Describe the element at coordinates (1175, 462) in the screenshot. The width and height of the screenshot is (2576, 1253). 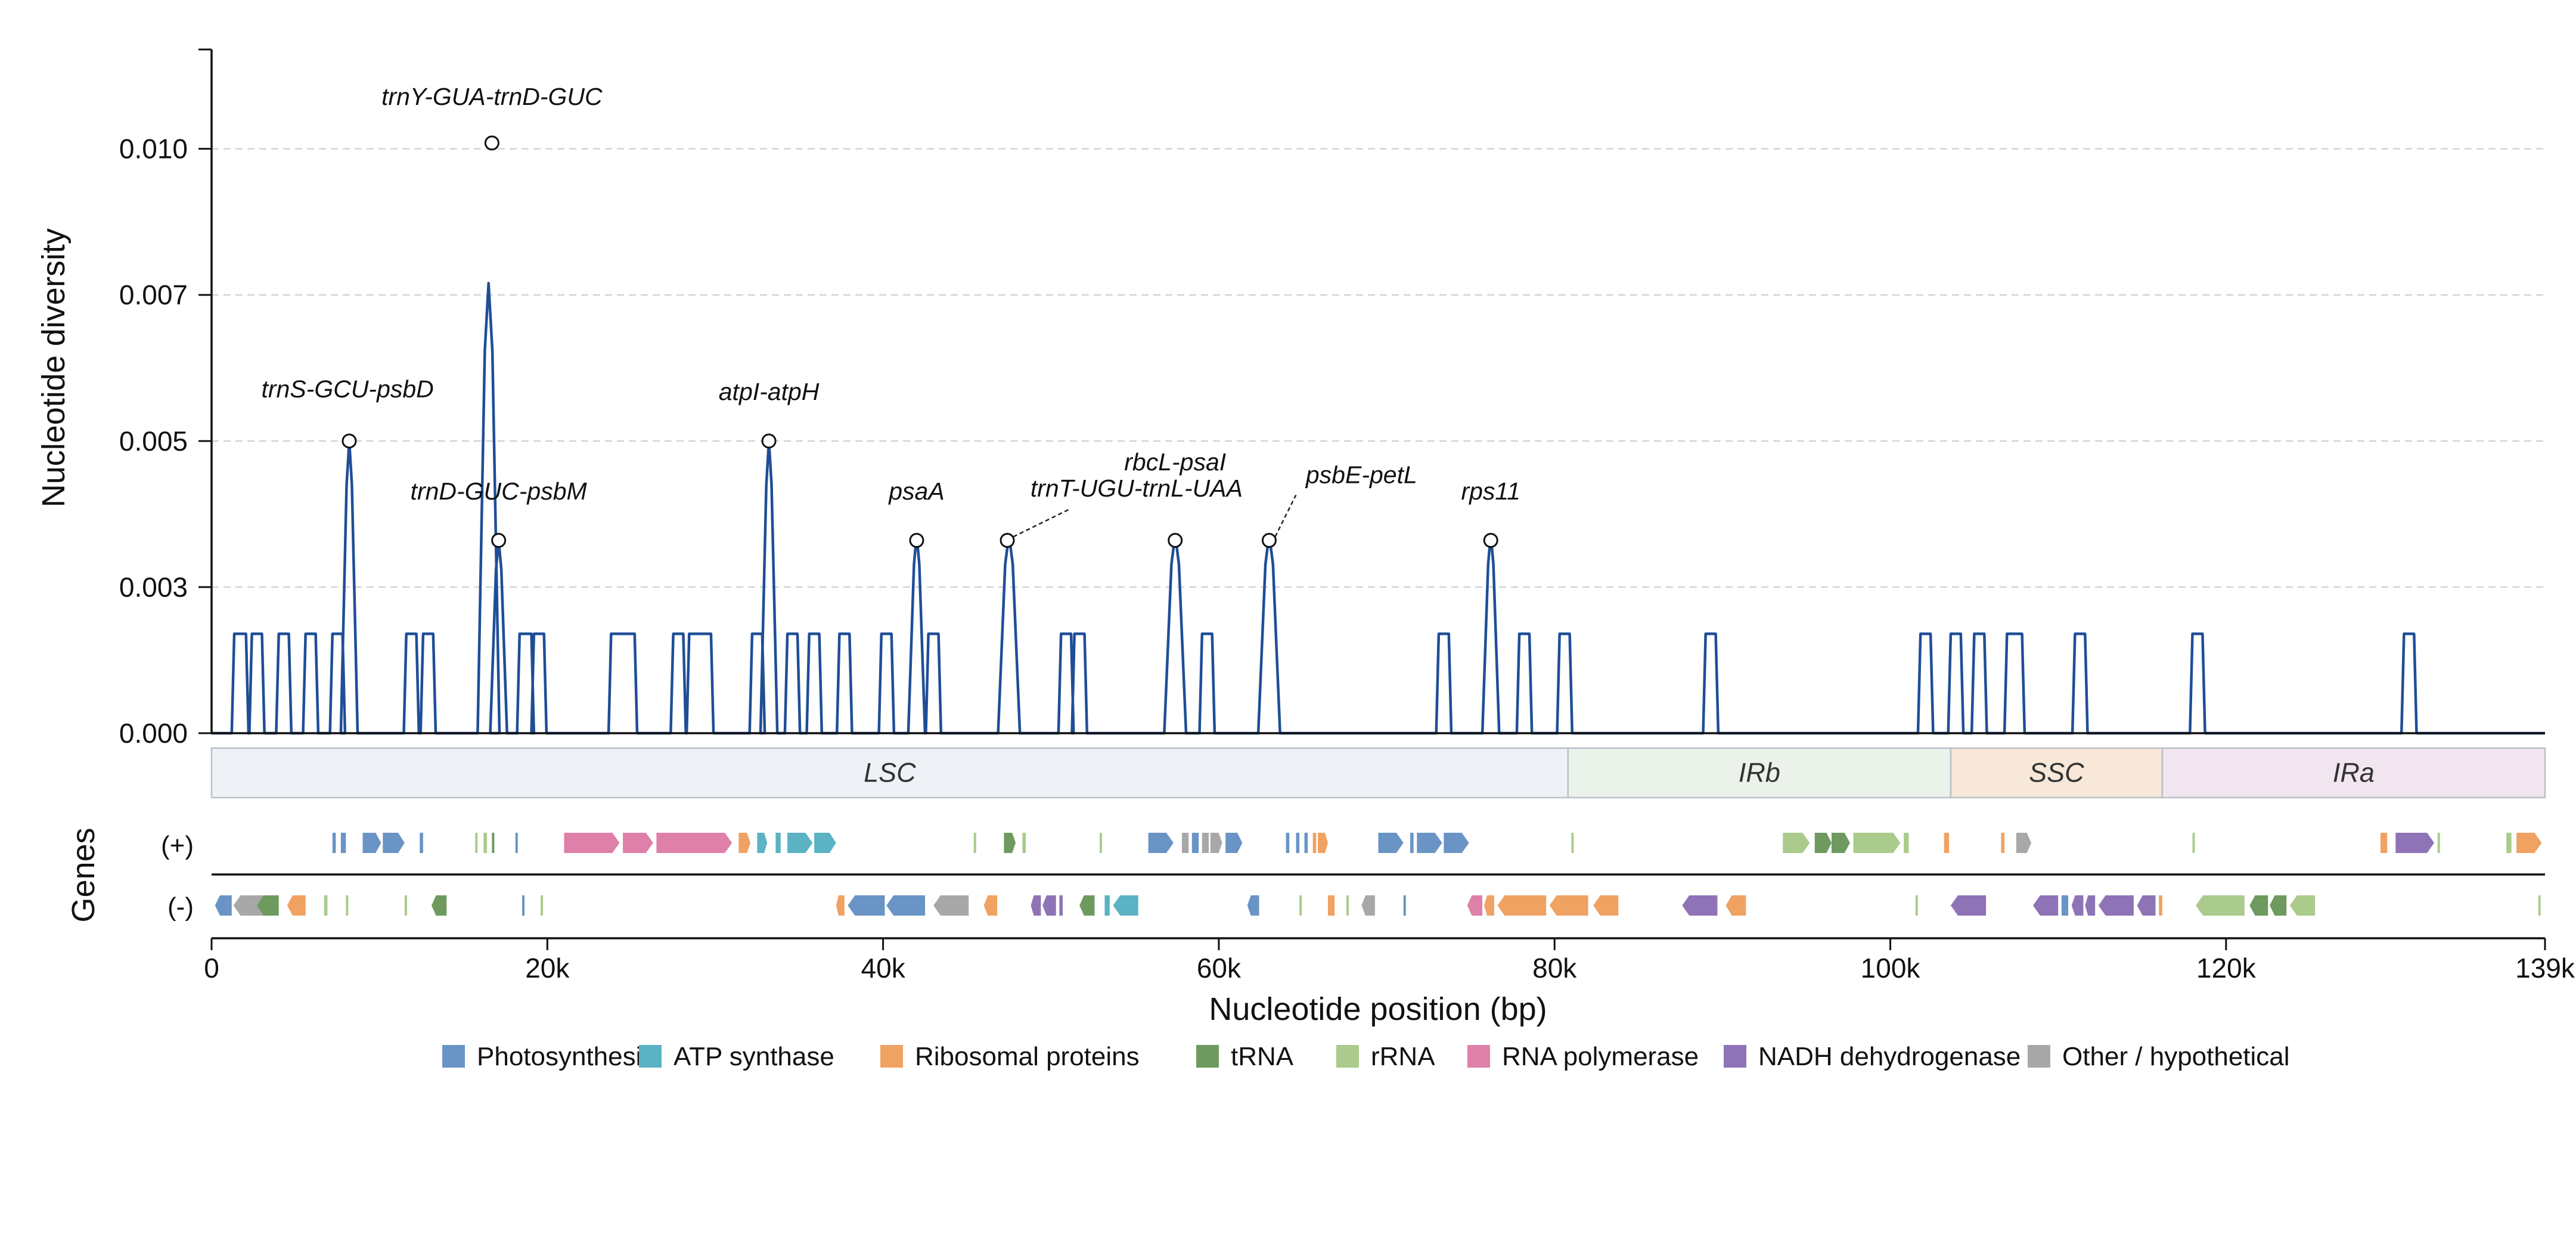
I see `peak-label: rbcL-psaI` at that location.